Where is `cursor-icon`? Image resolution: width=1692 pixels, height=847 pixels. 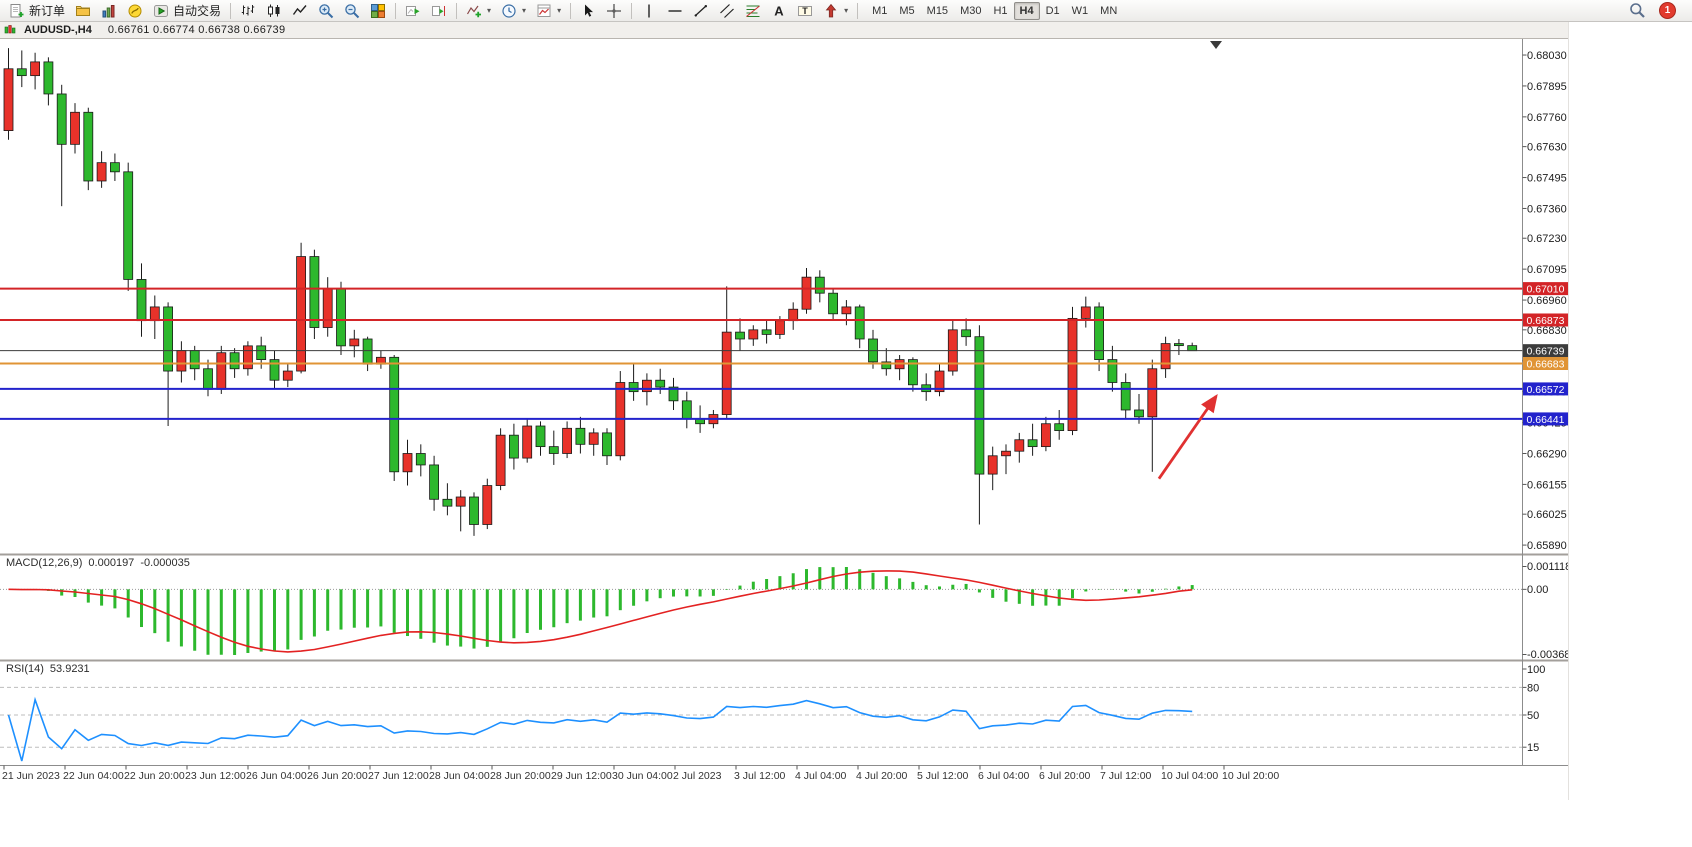
cursor-icon is located at coordinates (589, 10).